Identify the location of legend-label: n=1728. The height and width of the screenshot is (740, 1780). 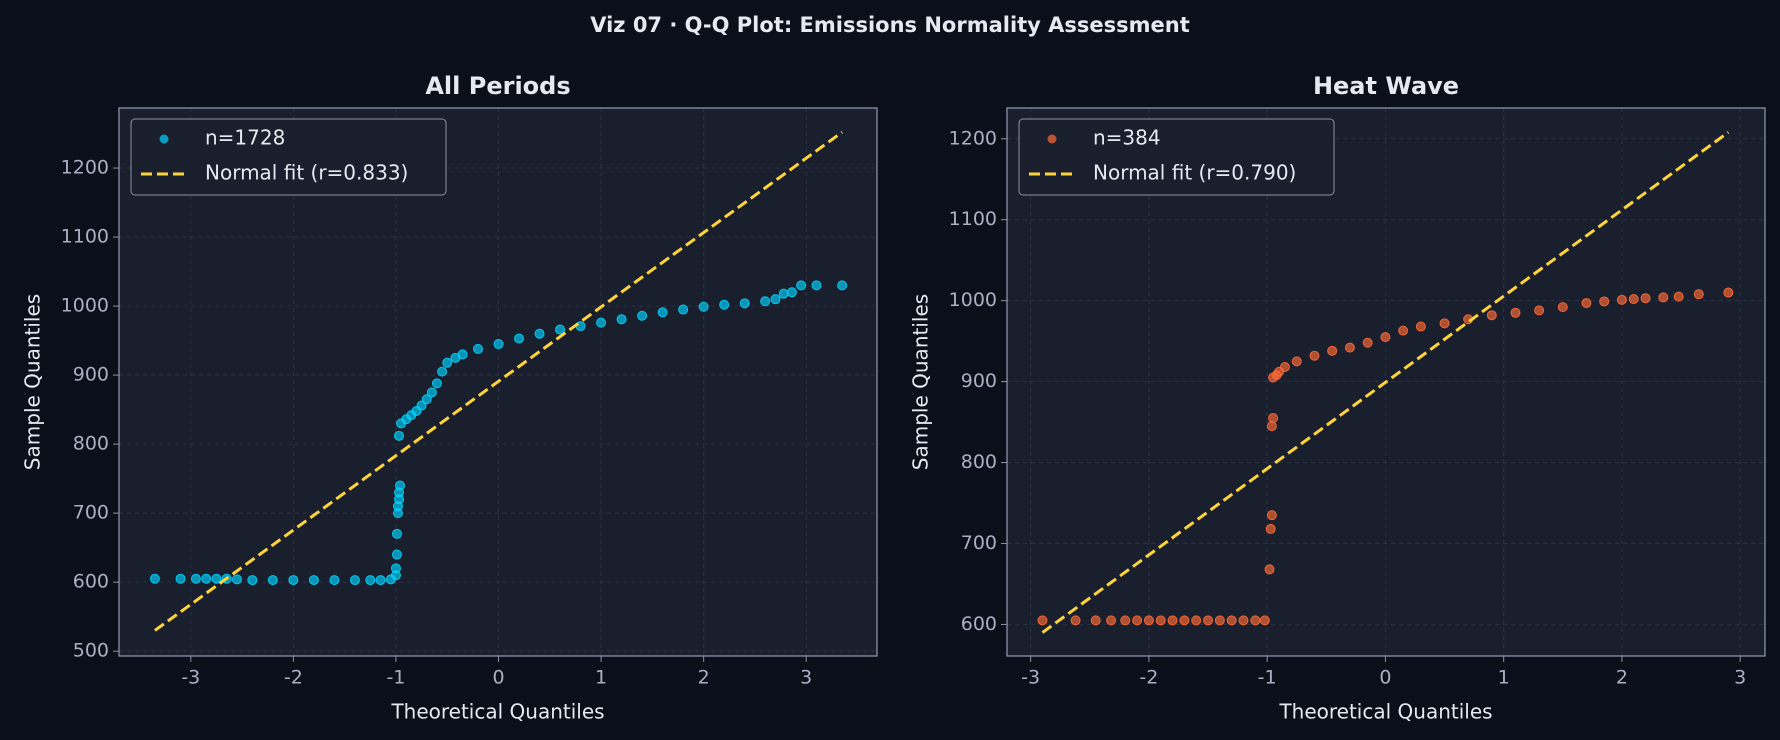
(245, 138).